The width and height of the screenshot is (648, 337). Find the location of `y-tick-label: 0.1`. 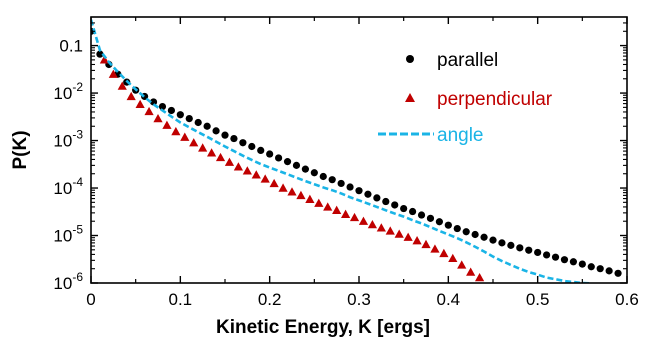

y-tick-label: 0.1 is located at coordinates (71, 46).